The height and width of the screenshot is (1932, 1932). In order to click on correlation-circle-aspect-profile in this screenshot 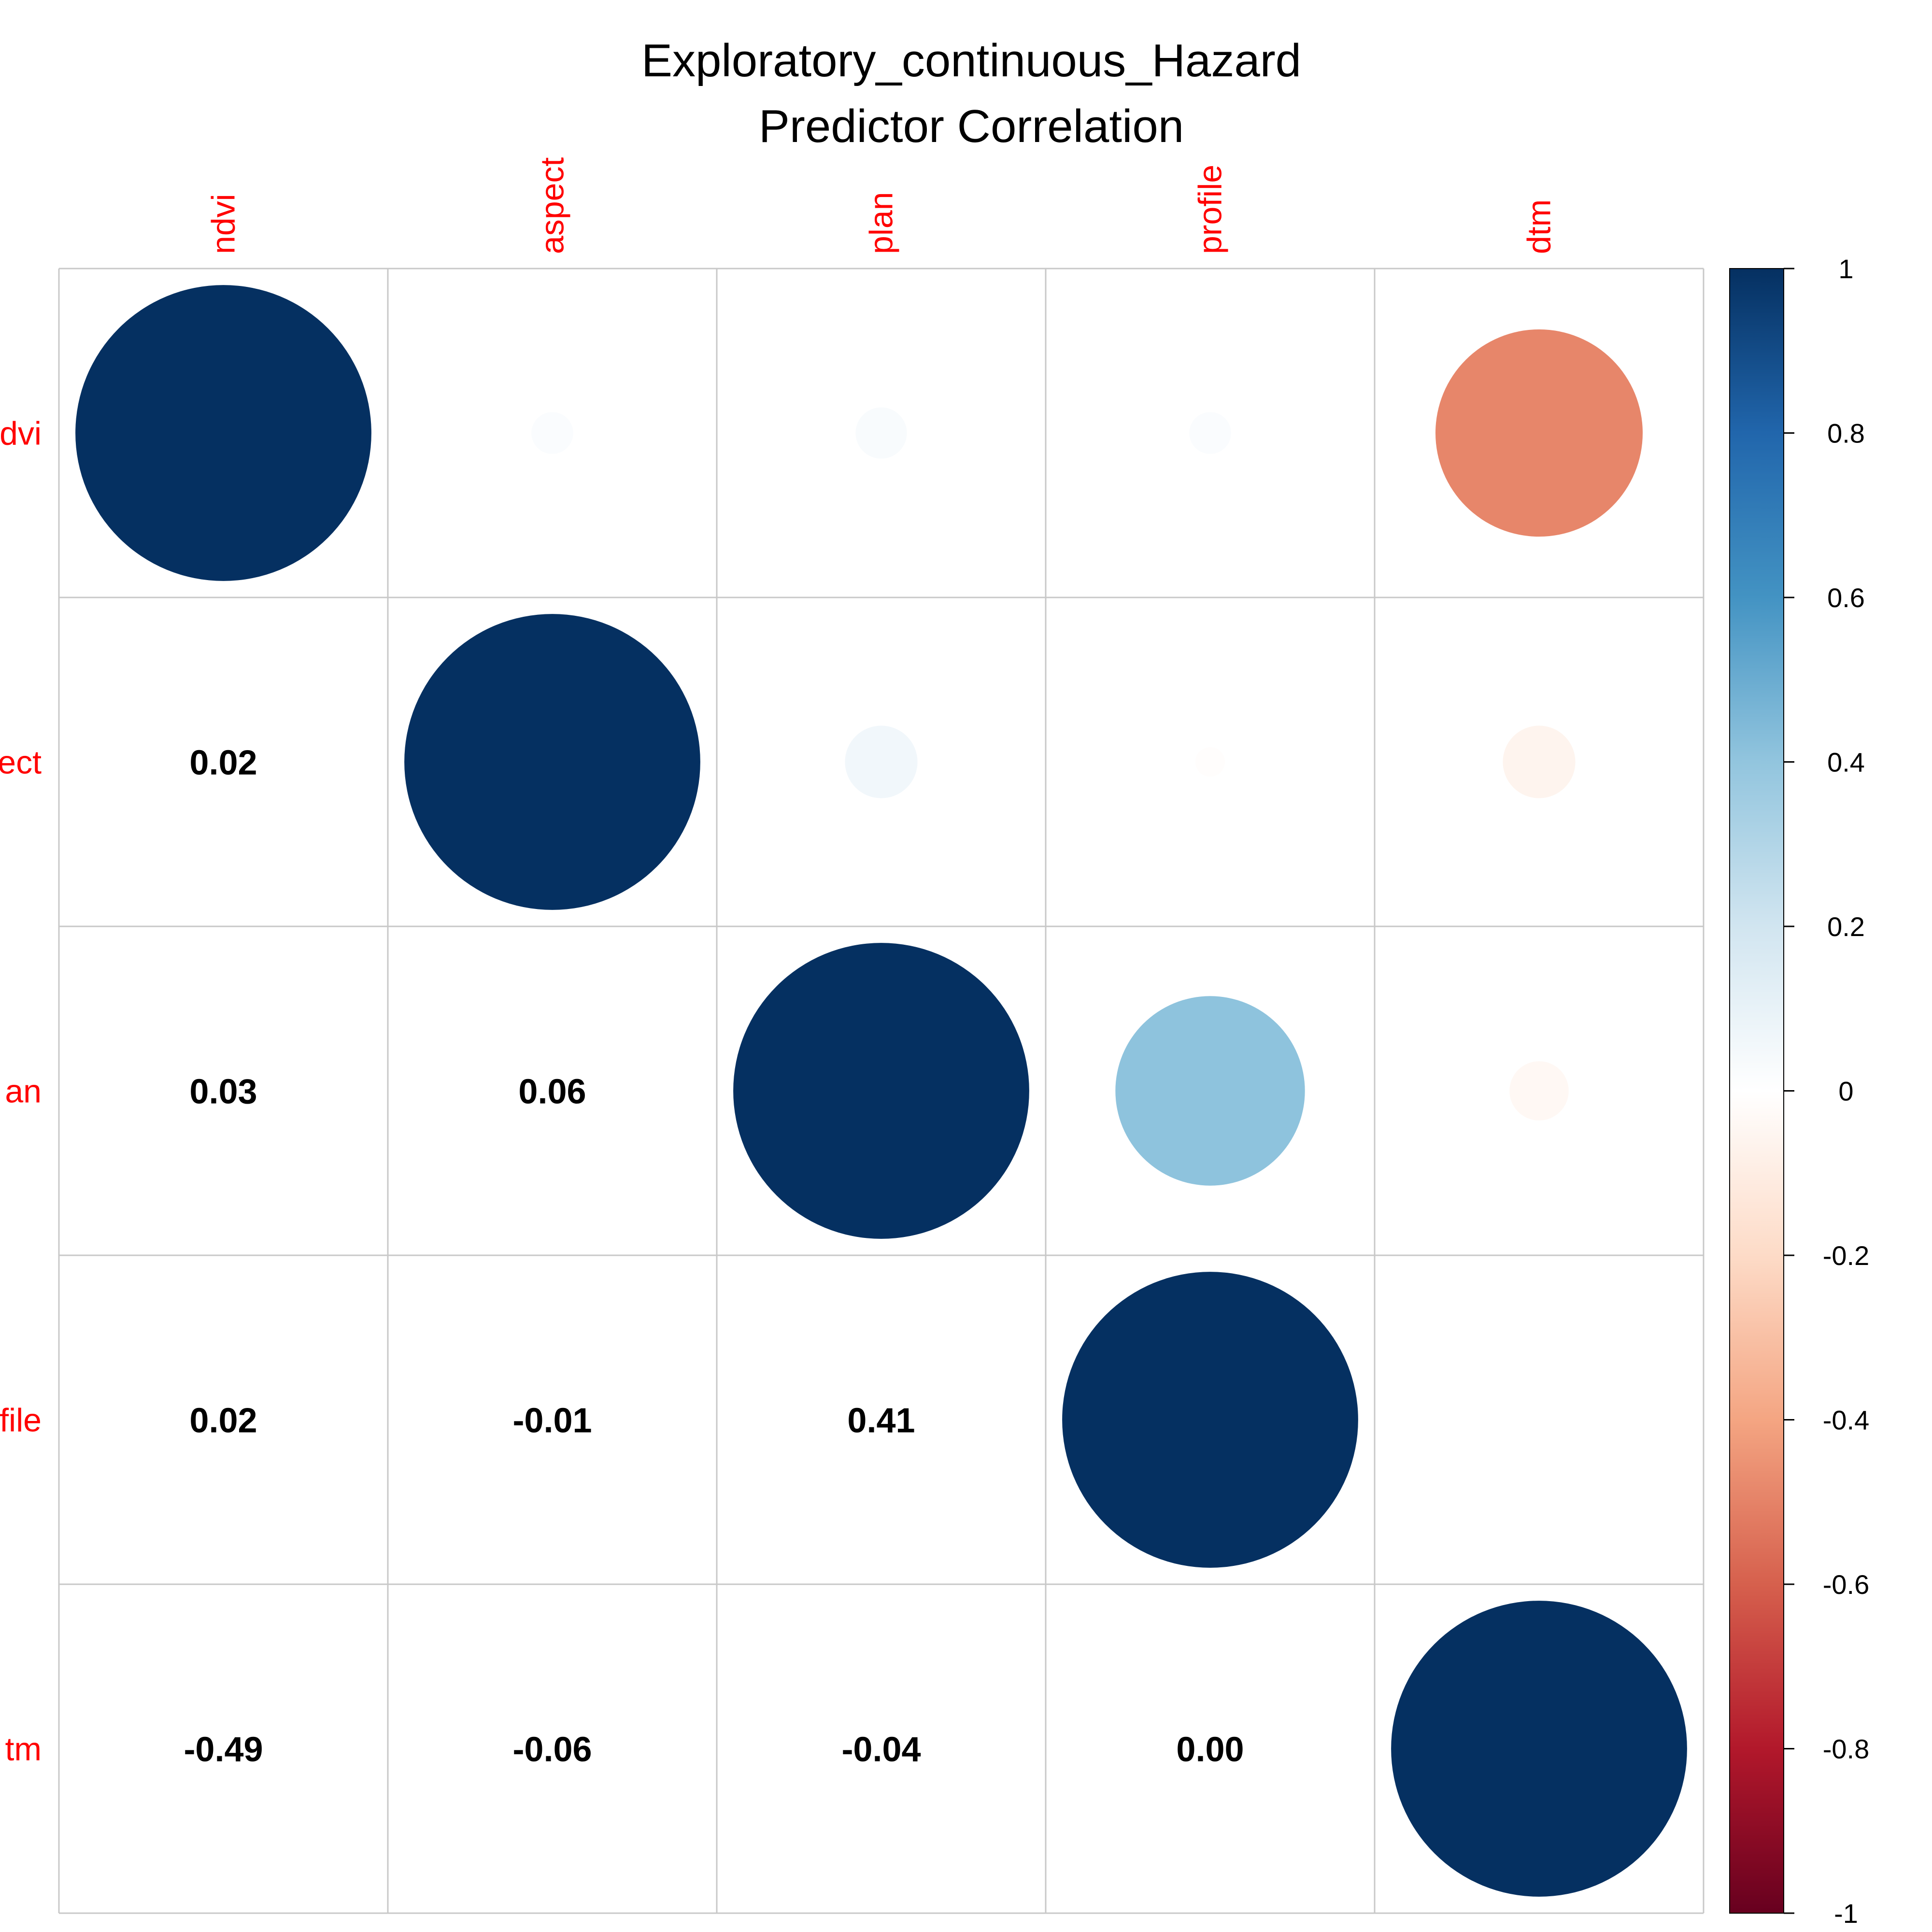, I will do `click(1210, 762)`.